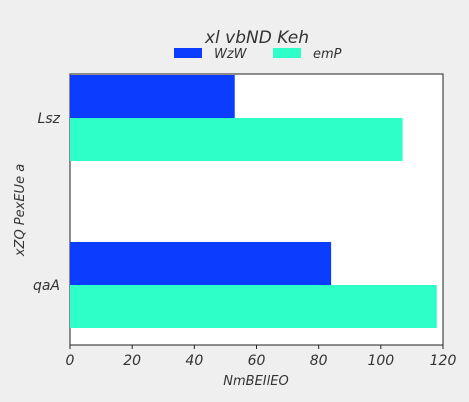 The height and width of the screenshot is (402, 469). I want to click on legend: WzW emP, so click(258, 54).